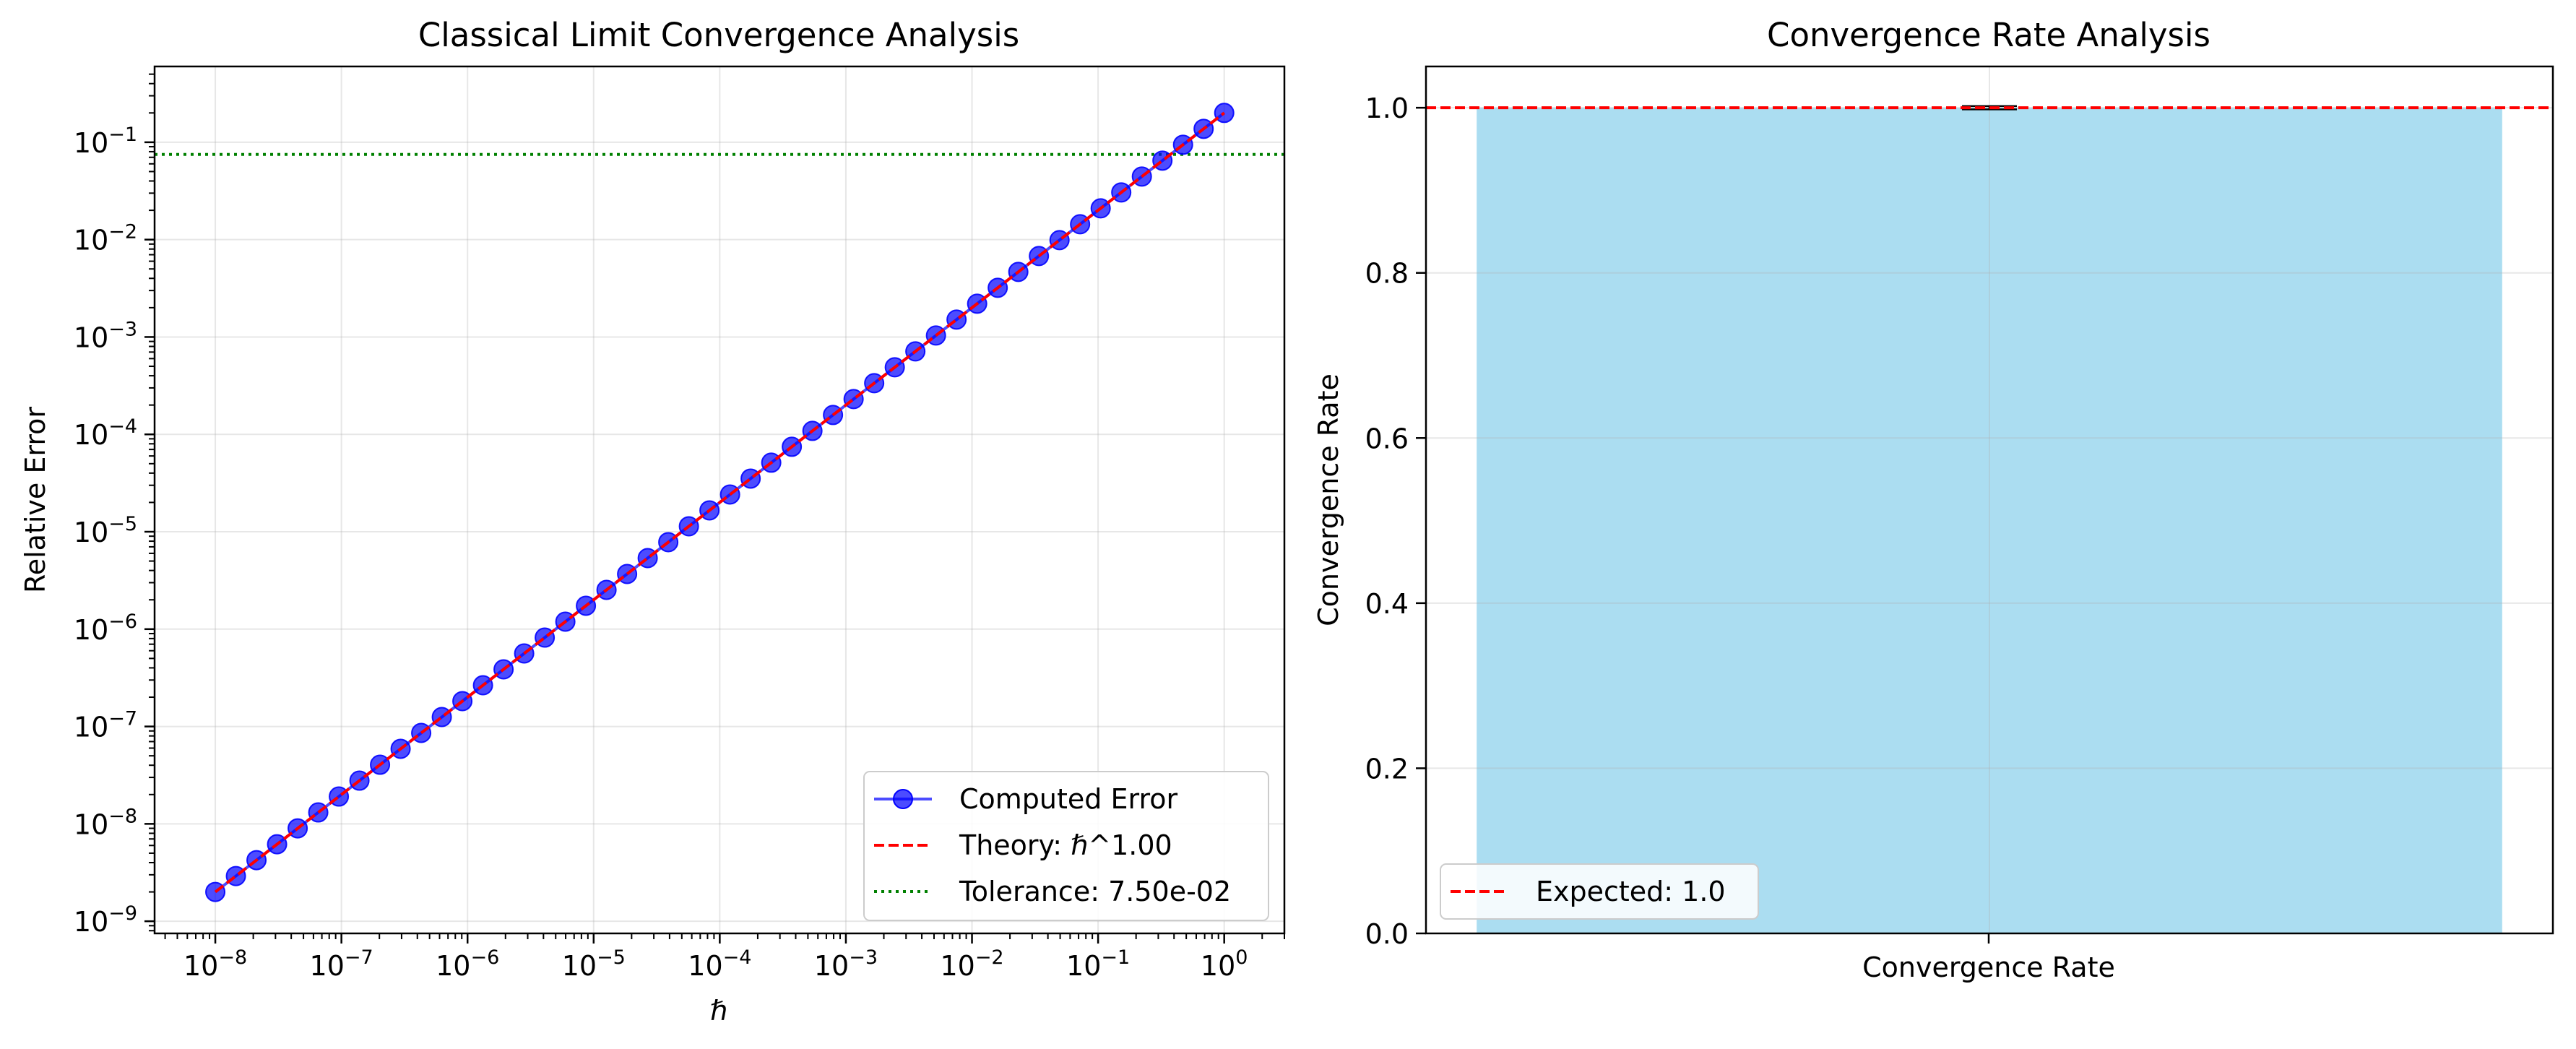 Image resolution: width=2576 pixels, height=1049 pixels. Describe the element at coordinates (1387, 769) in the screenshot. I see `right-y-tick-label: 0.2` at that location.